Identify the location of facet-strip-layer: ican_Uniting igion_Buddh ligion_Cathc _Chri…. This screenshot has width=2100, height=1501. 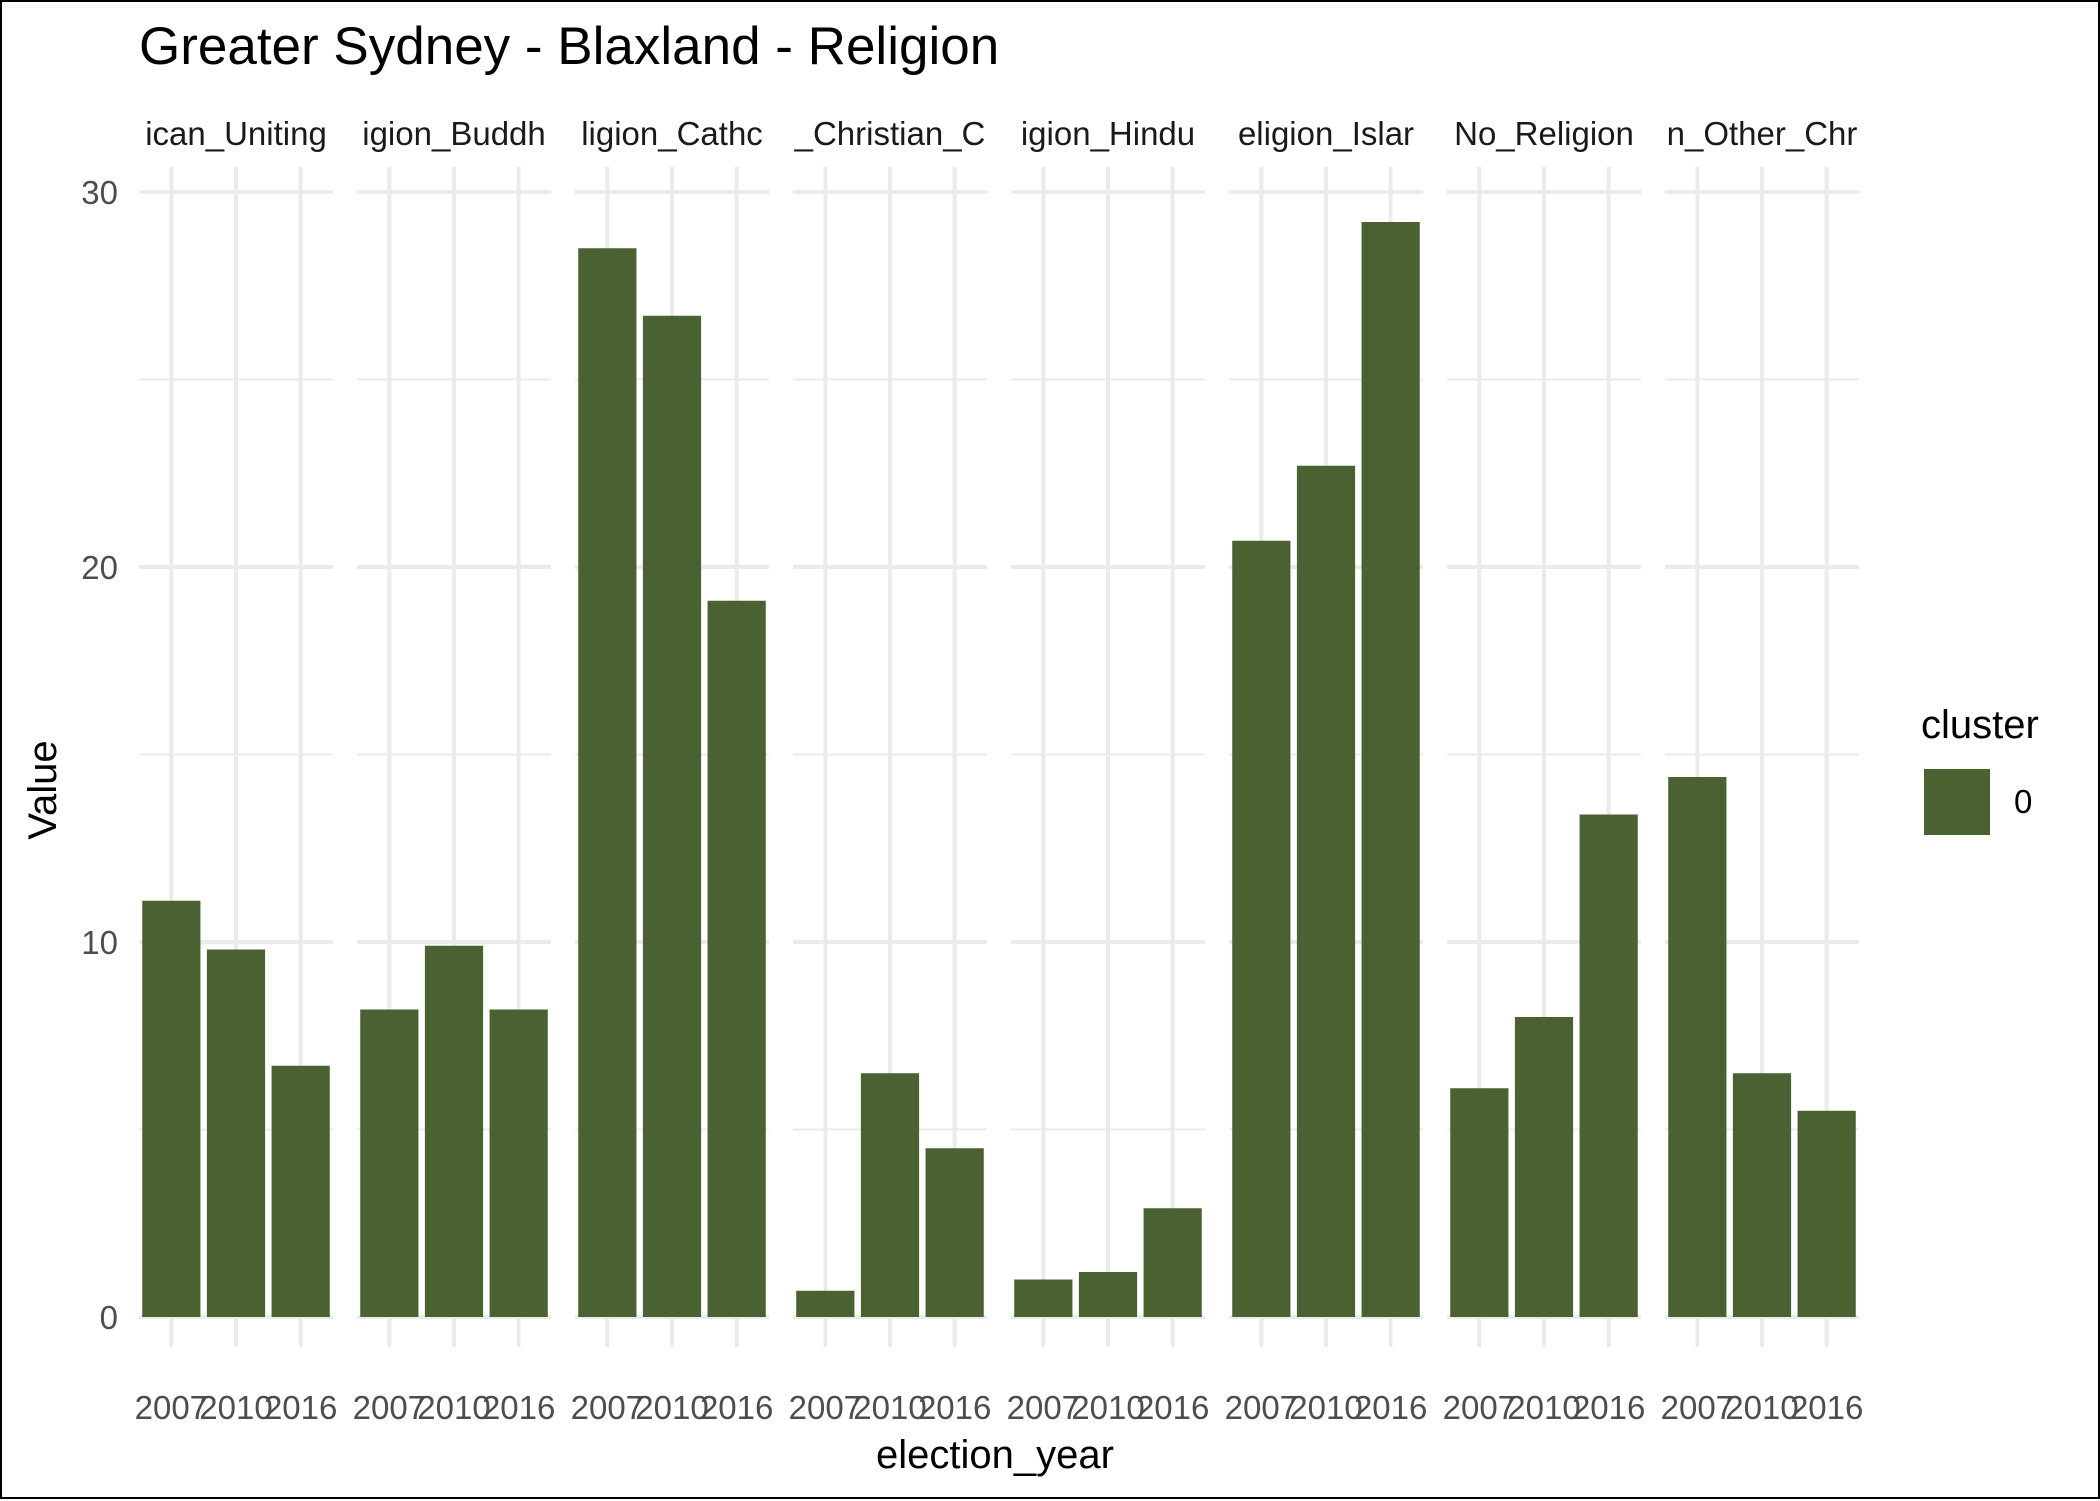
(1001, 133).